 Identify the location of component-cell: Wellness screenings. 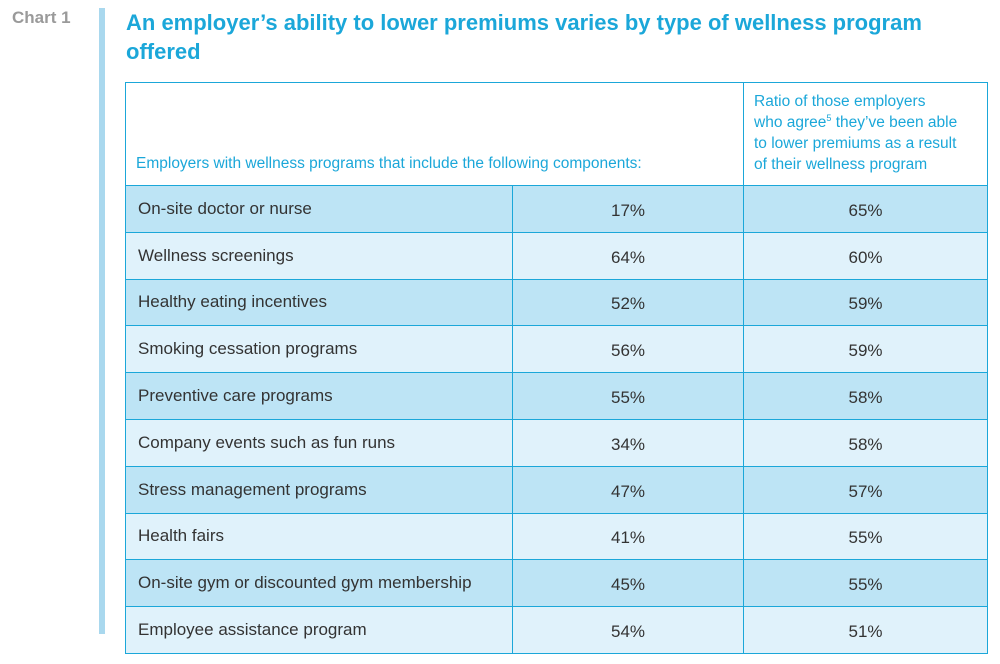
(319, 255).